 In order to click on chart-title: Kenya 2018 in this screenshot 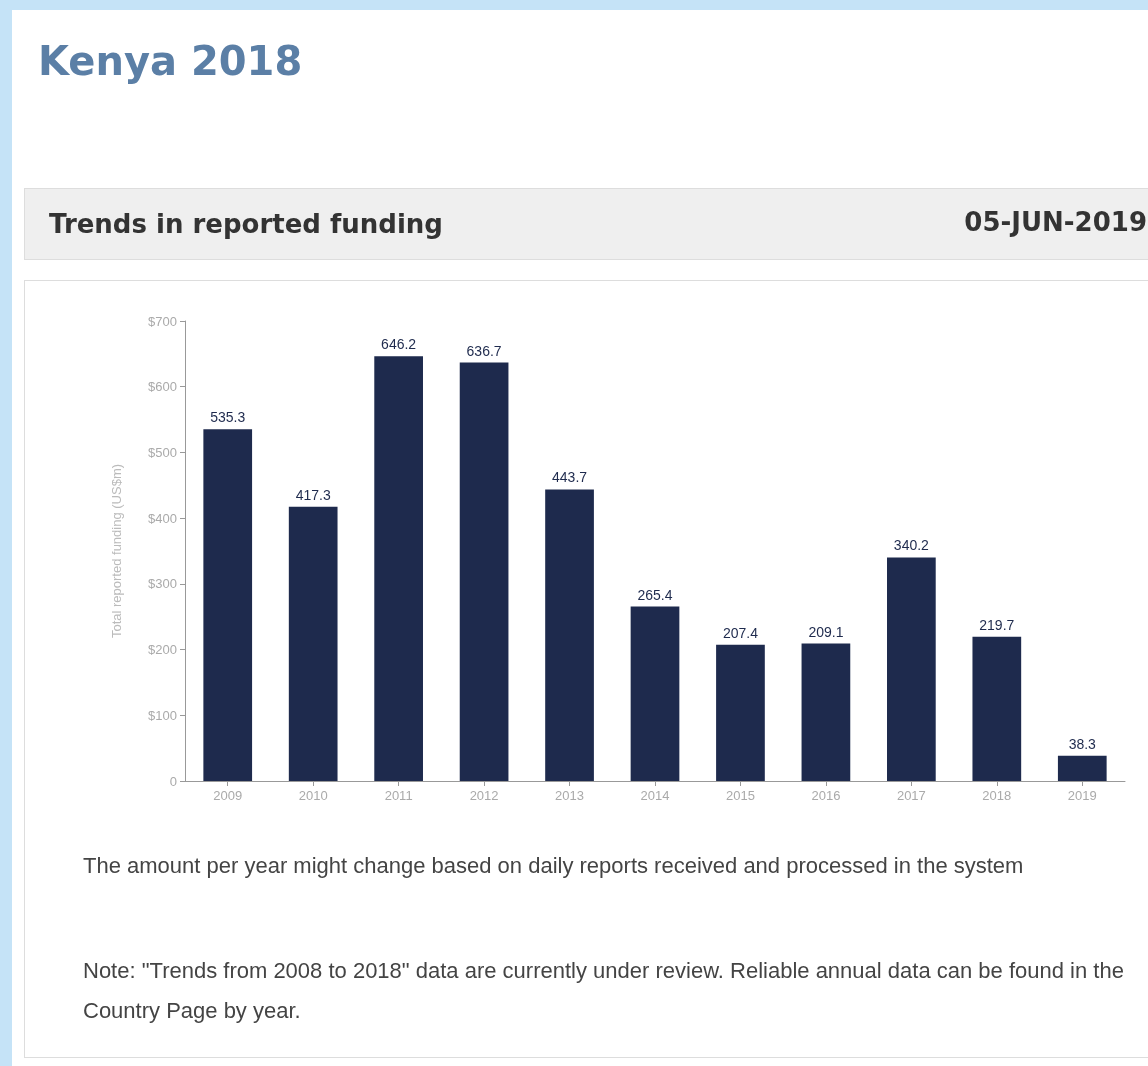, I will do `click(170, 61)`.